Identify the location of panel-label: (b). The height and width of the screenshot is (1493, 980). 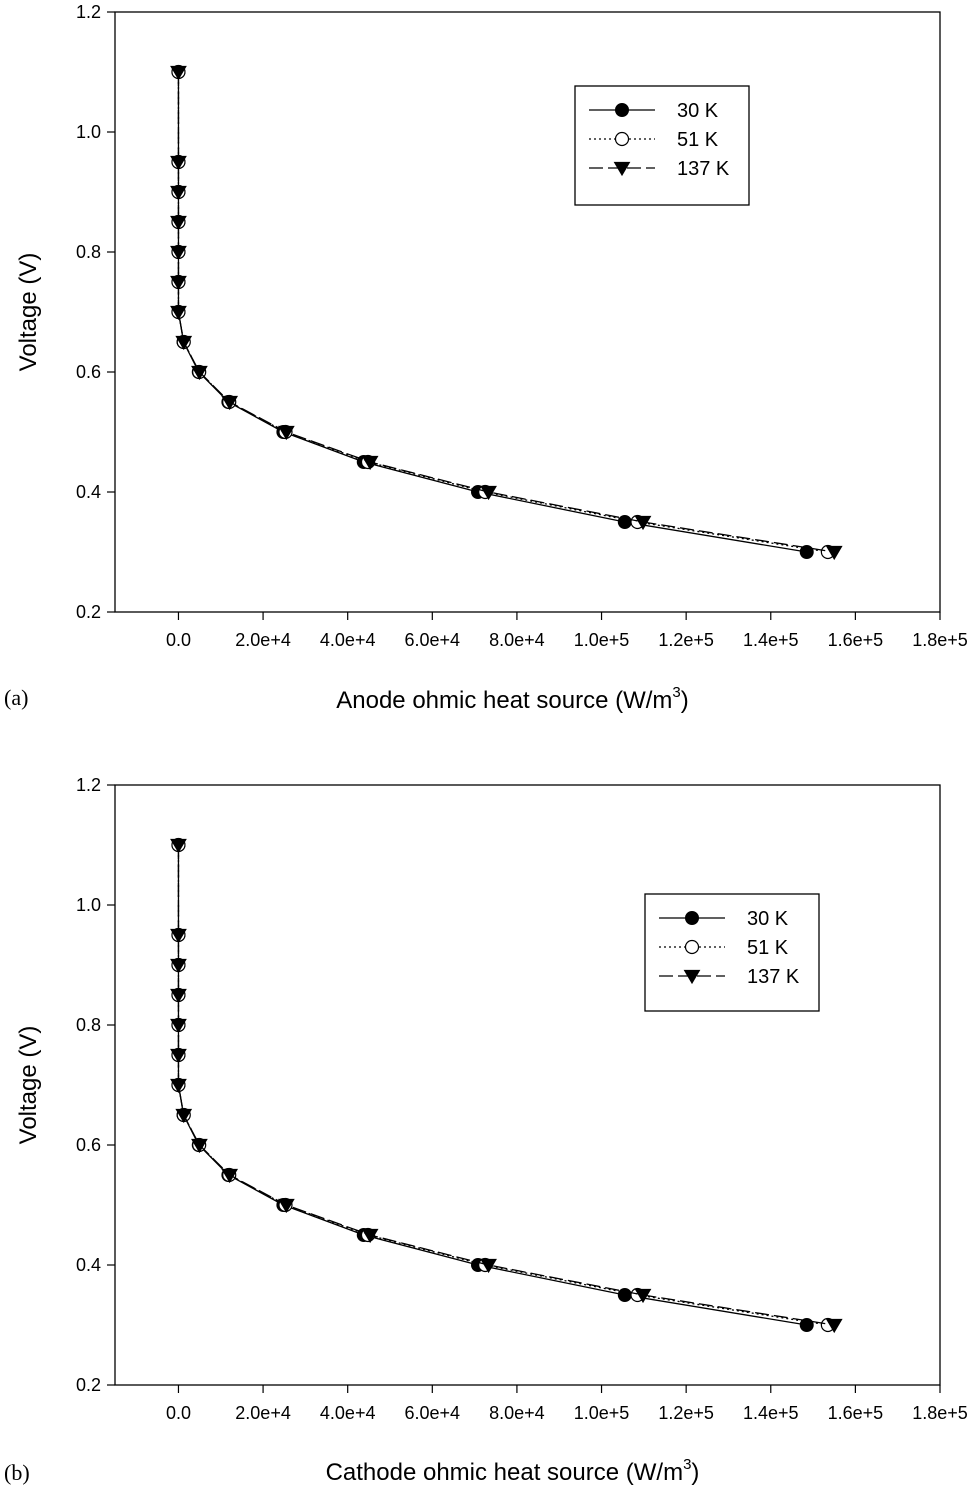
(17, 1472).